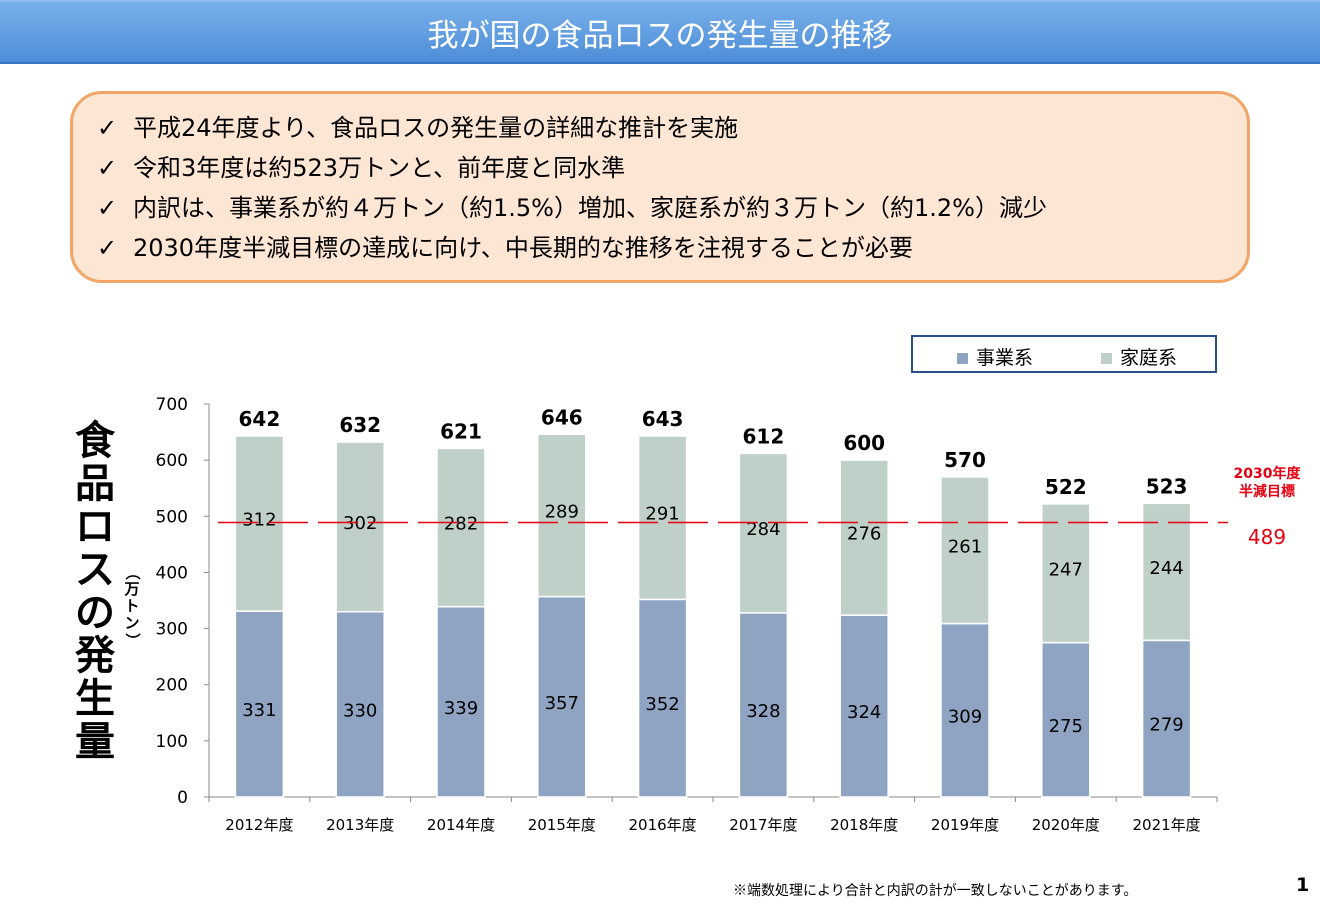  Describe the element at coordinates (172, 405) in the screenshot. I see `y-tick-label: 700` at that location.